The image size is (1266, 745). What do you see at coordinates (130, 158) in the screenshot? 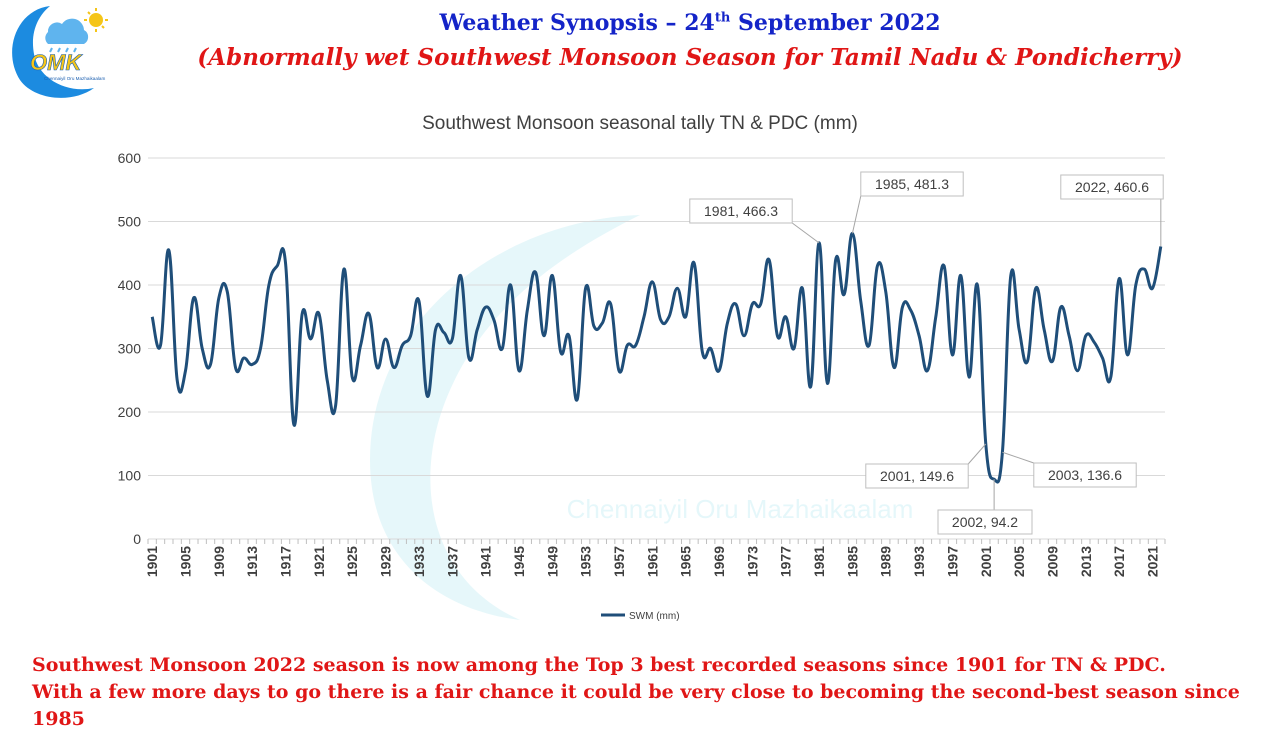
I see `y-tick-label: 600` at bounding box center [130, 158].